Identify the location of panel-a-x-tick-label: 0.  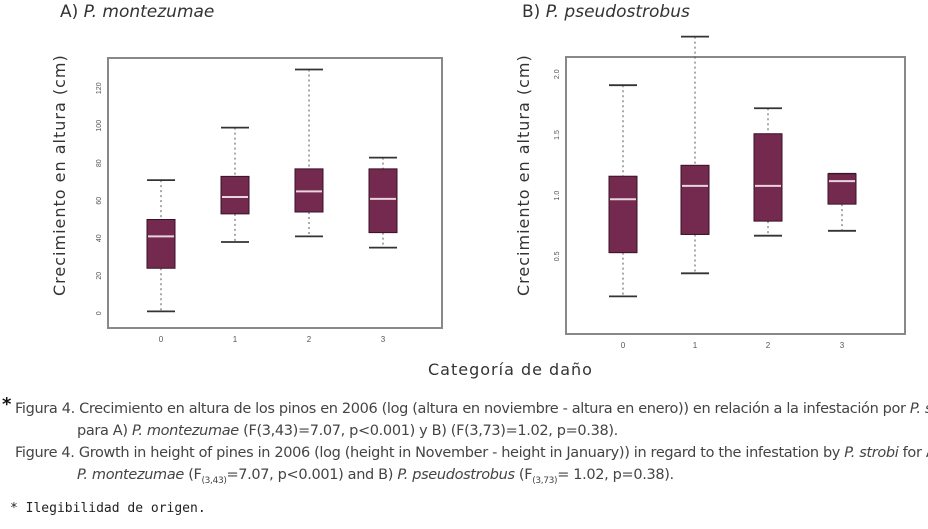
(161, 339).